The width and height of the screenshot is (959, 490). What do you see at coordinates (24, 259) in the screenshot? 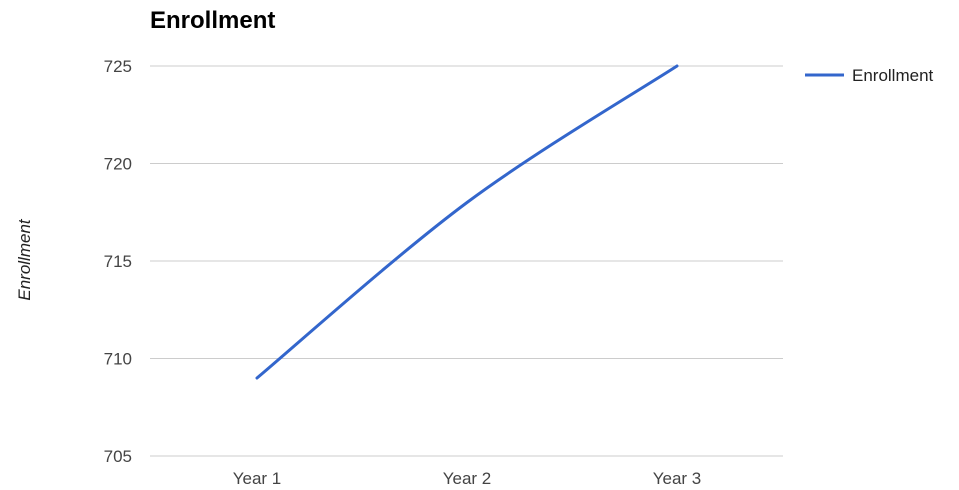
I see `y-axis-title: Enrollment` at bounding box center [24, 259].